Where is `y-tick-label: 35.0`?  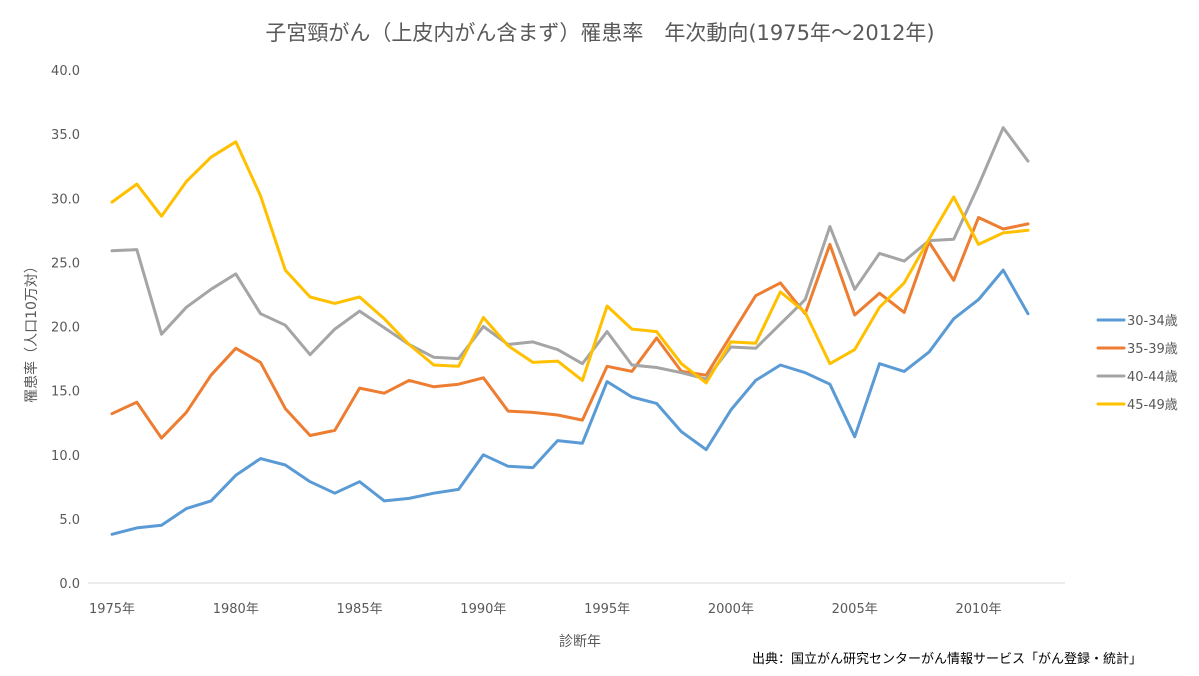
y-tick-label: 35.0 is located at coordinates (65, 135).